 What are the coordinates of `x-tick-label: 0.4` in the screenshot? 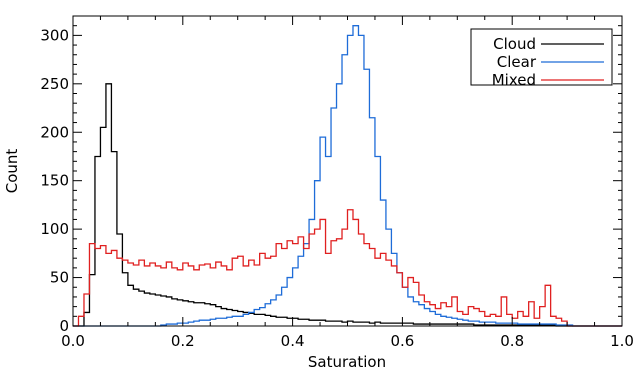 It's located at (293, 341).